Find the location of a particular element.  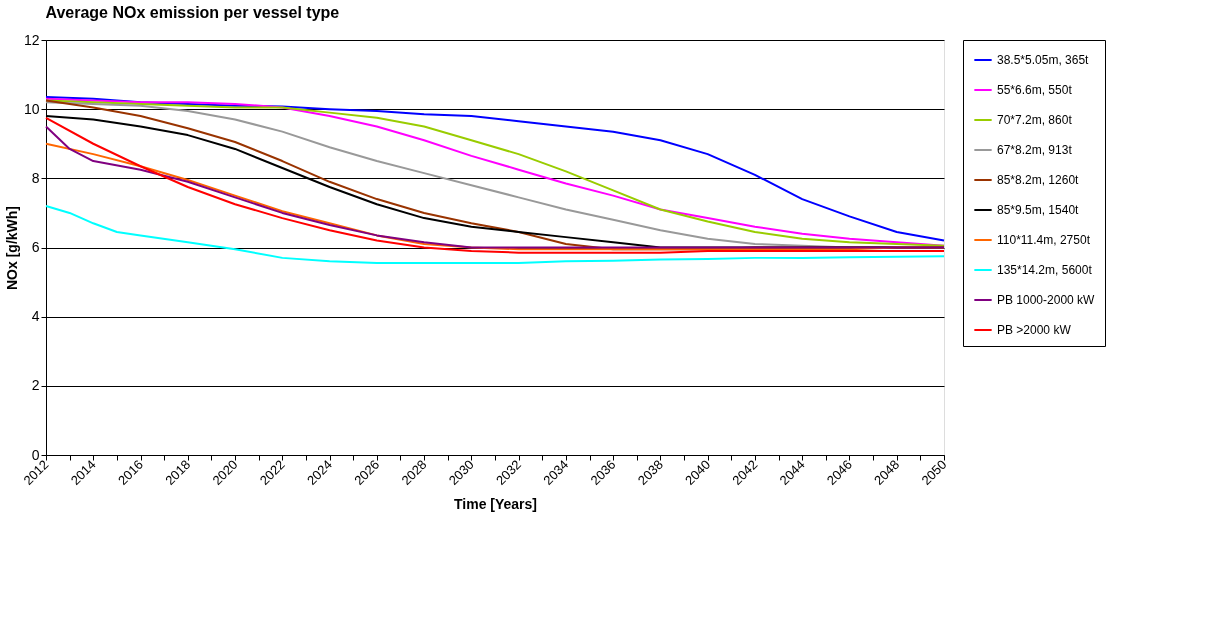

legend-label: 55*6.6m, 550t is located at coordinates (1035, 90).